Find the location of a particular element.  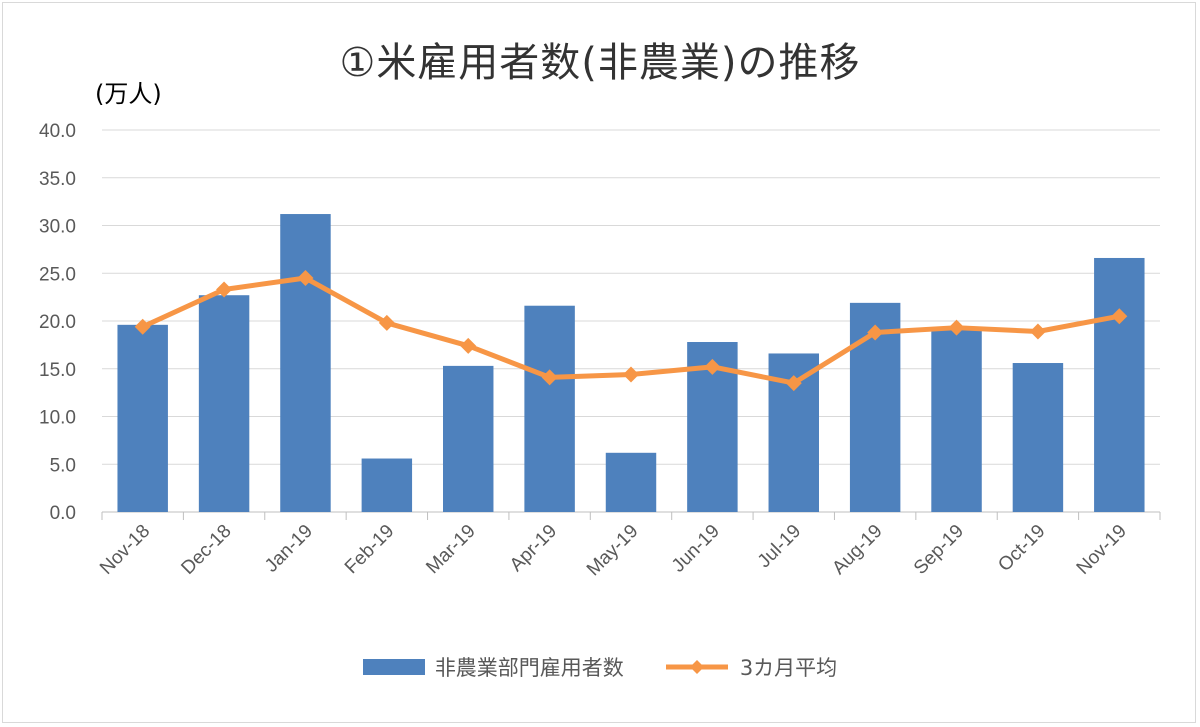

x-tick-label: Mar-19 is located at coordinates (450, 549).